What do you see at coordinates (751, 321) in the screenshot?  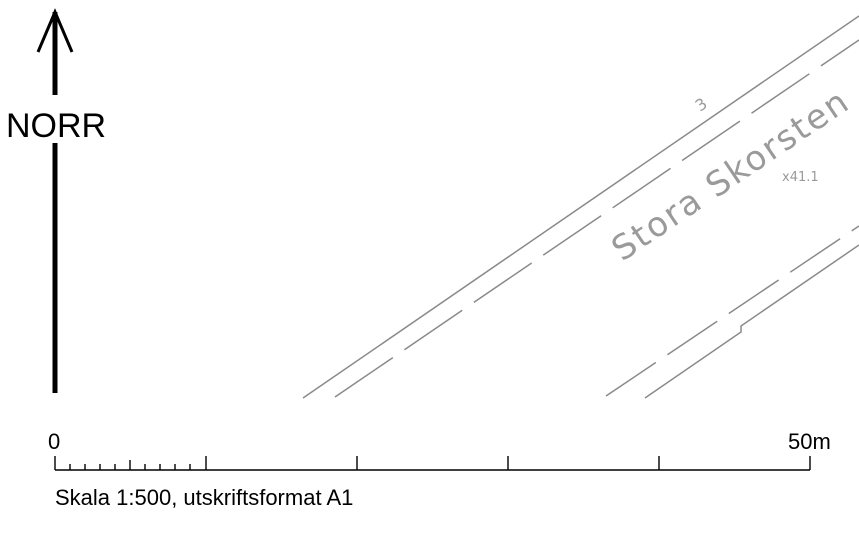 I see `road-edge-solid-lower` at bounding box center [751, 321].